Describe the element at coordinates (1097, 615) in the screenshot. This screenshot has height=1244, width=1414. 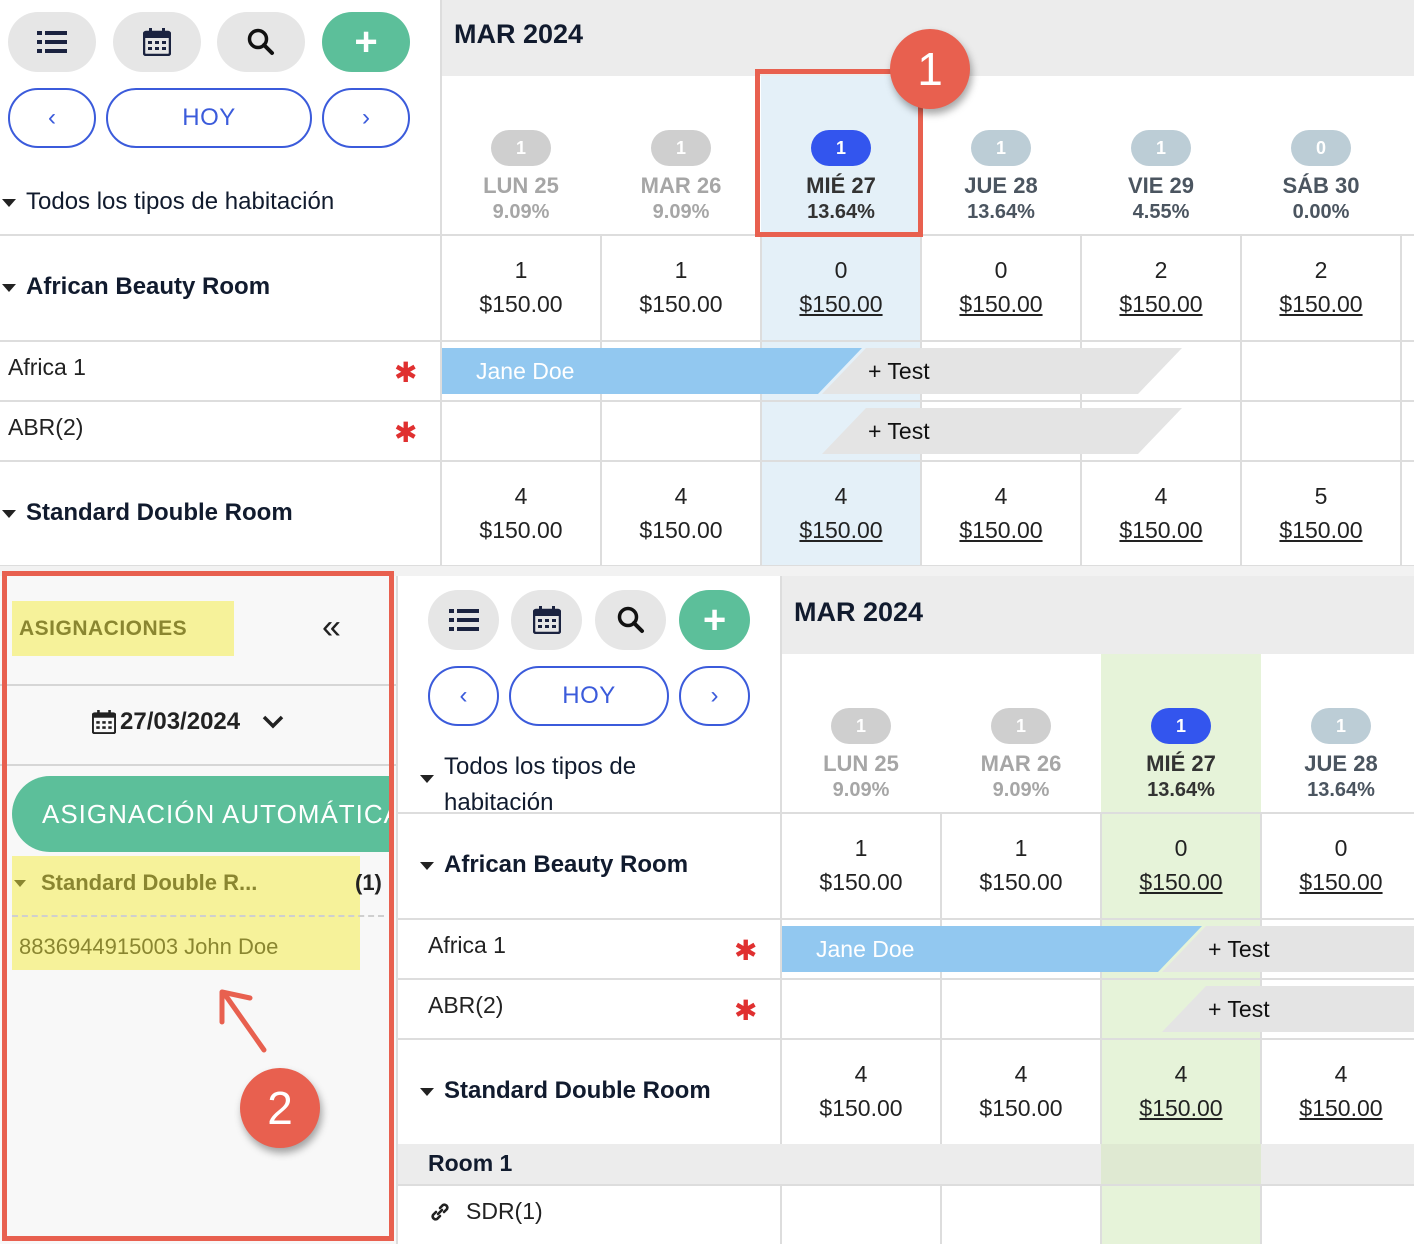
I see `month-header` at that location.